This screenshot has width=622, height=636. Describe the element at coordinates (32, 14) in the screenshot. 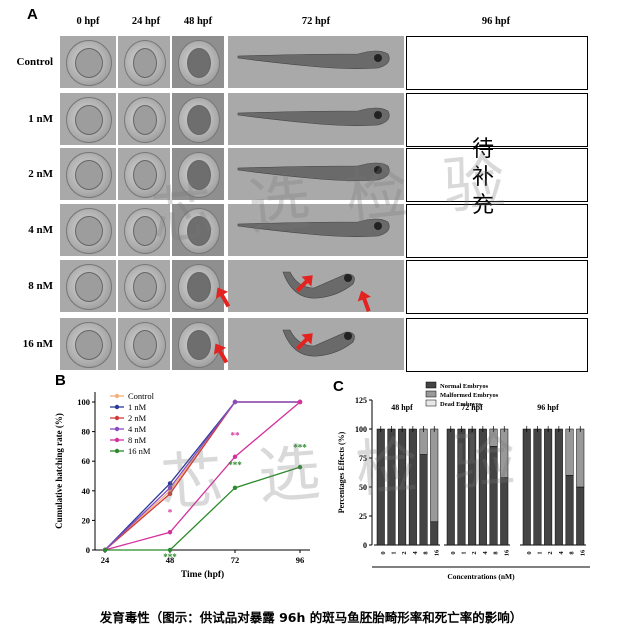

I see `panel-a-letter: A` at that location.